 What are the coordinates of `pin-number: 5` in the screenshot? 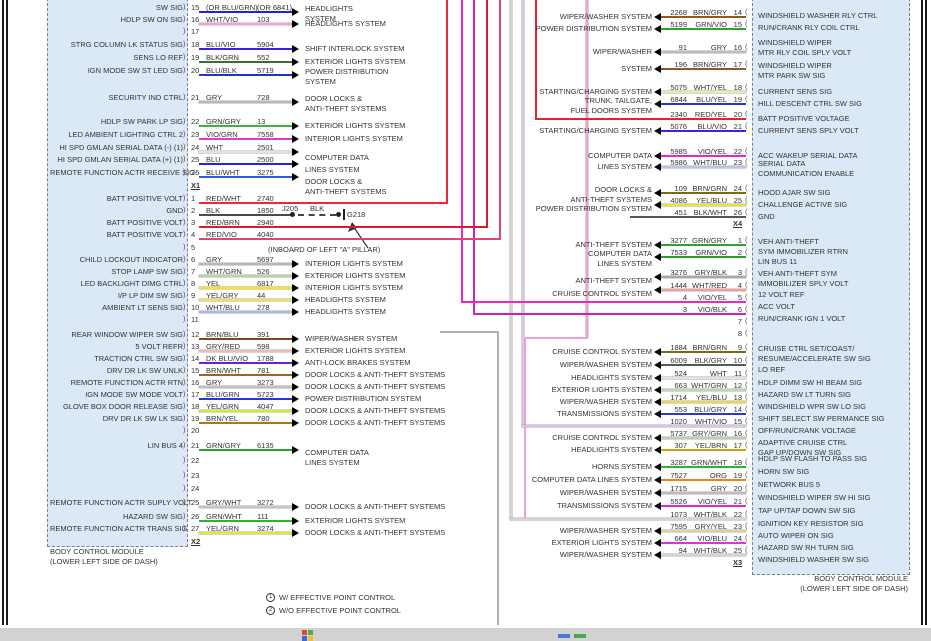 It's located at (193, 247).